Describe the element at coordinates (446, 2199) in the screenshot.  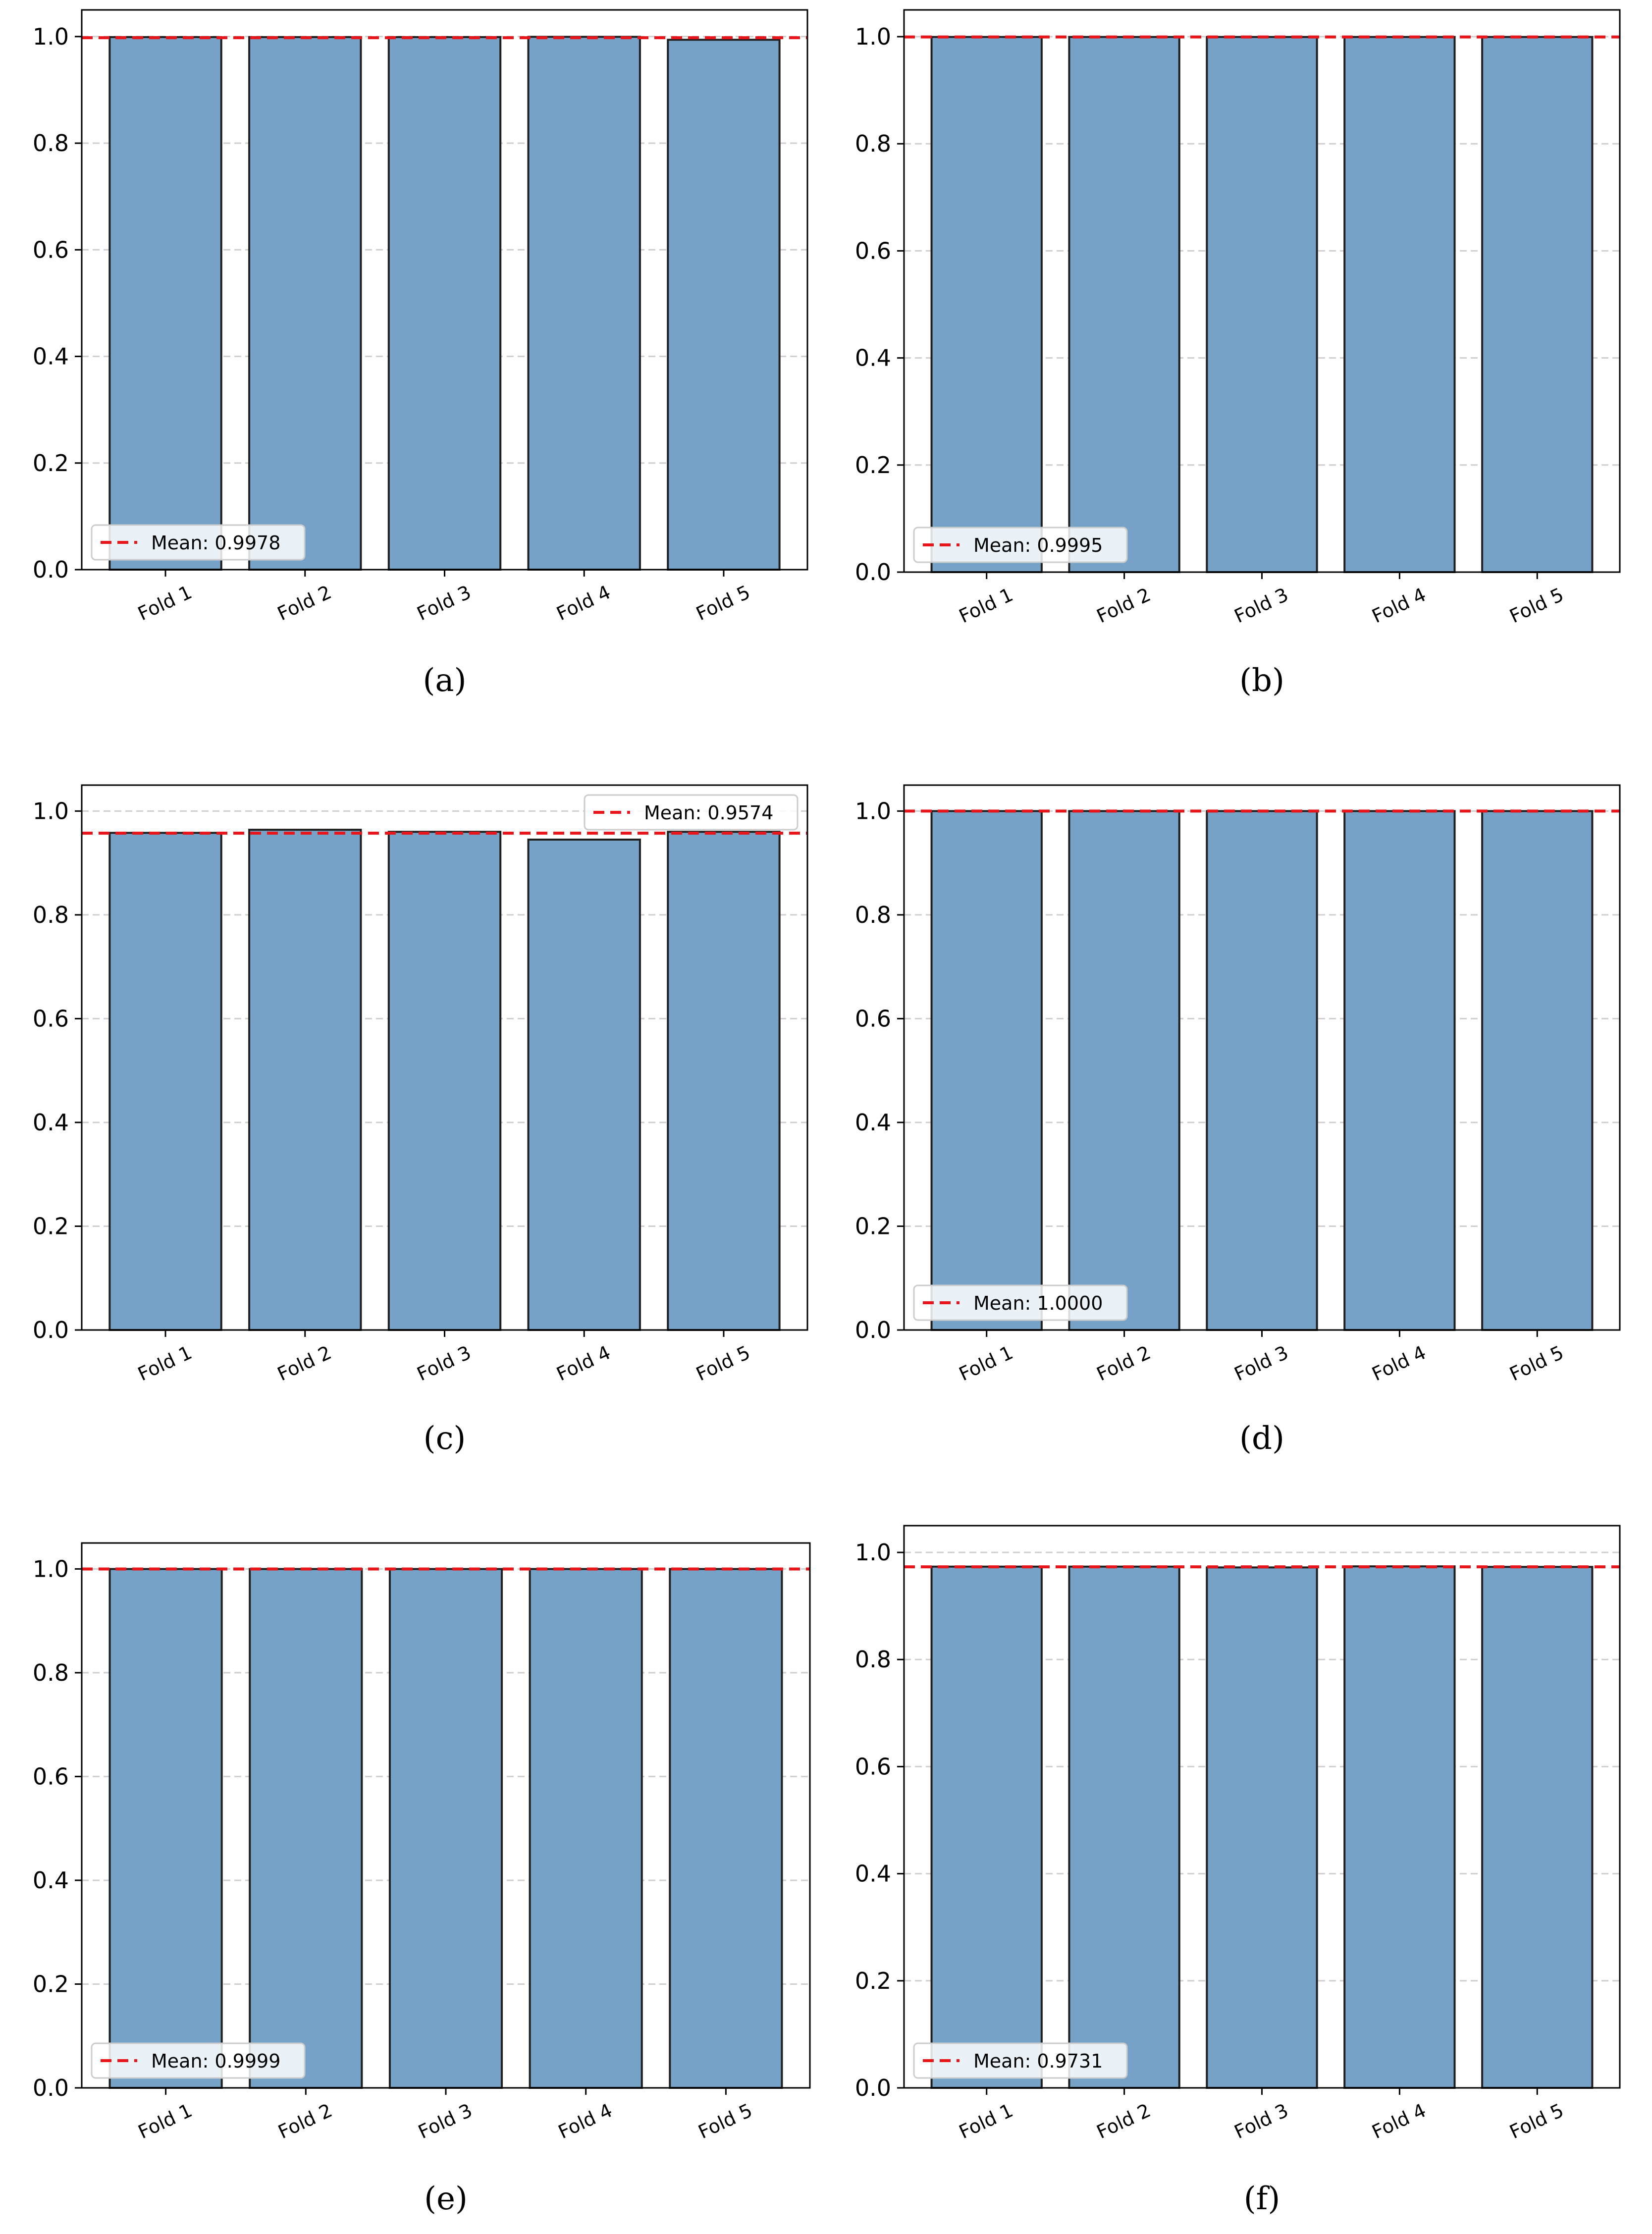
I see `panel-caption: (e)` at that location.